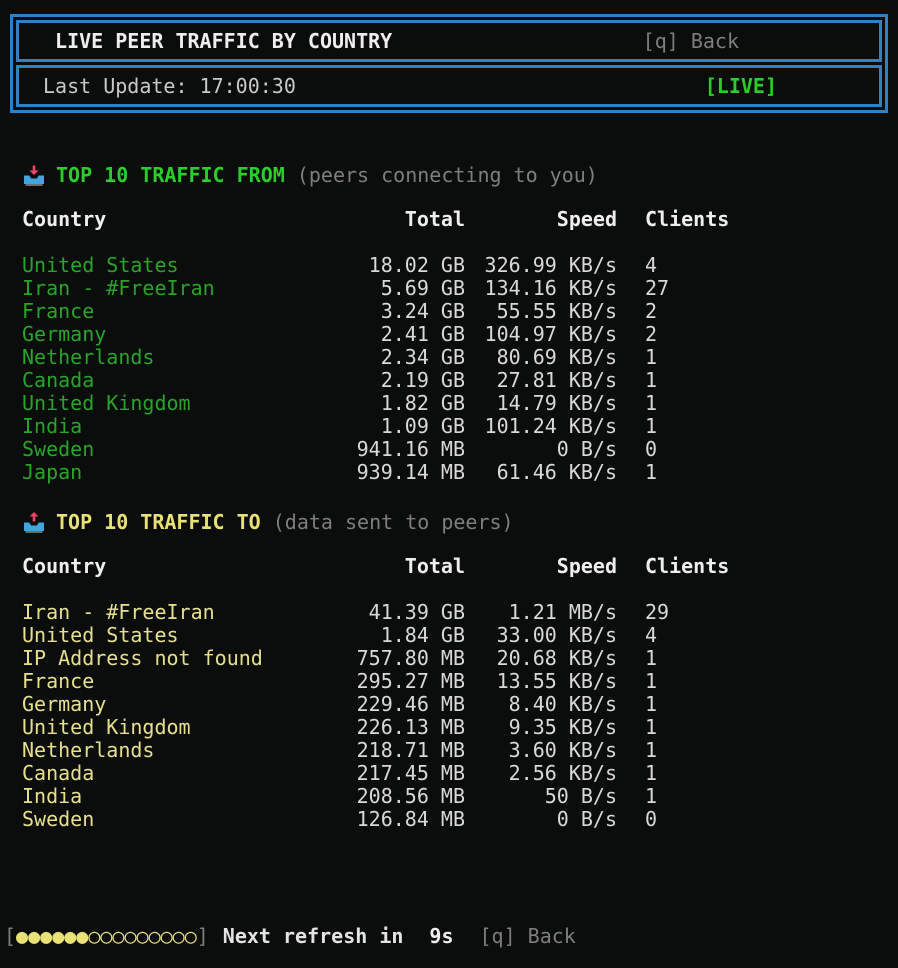  I want to click on traffic-from-header-row: Country Total Speed Clients, so click(455, 219).